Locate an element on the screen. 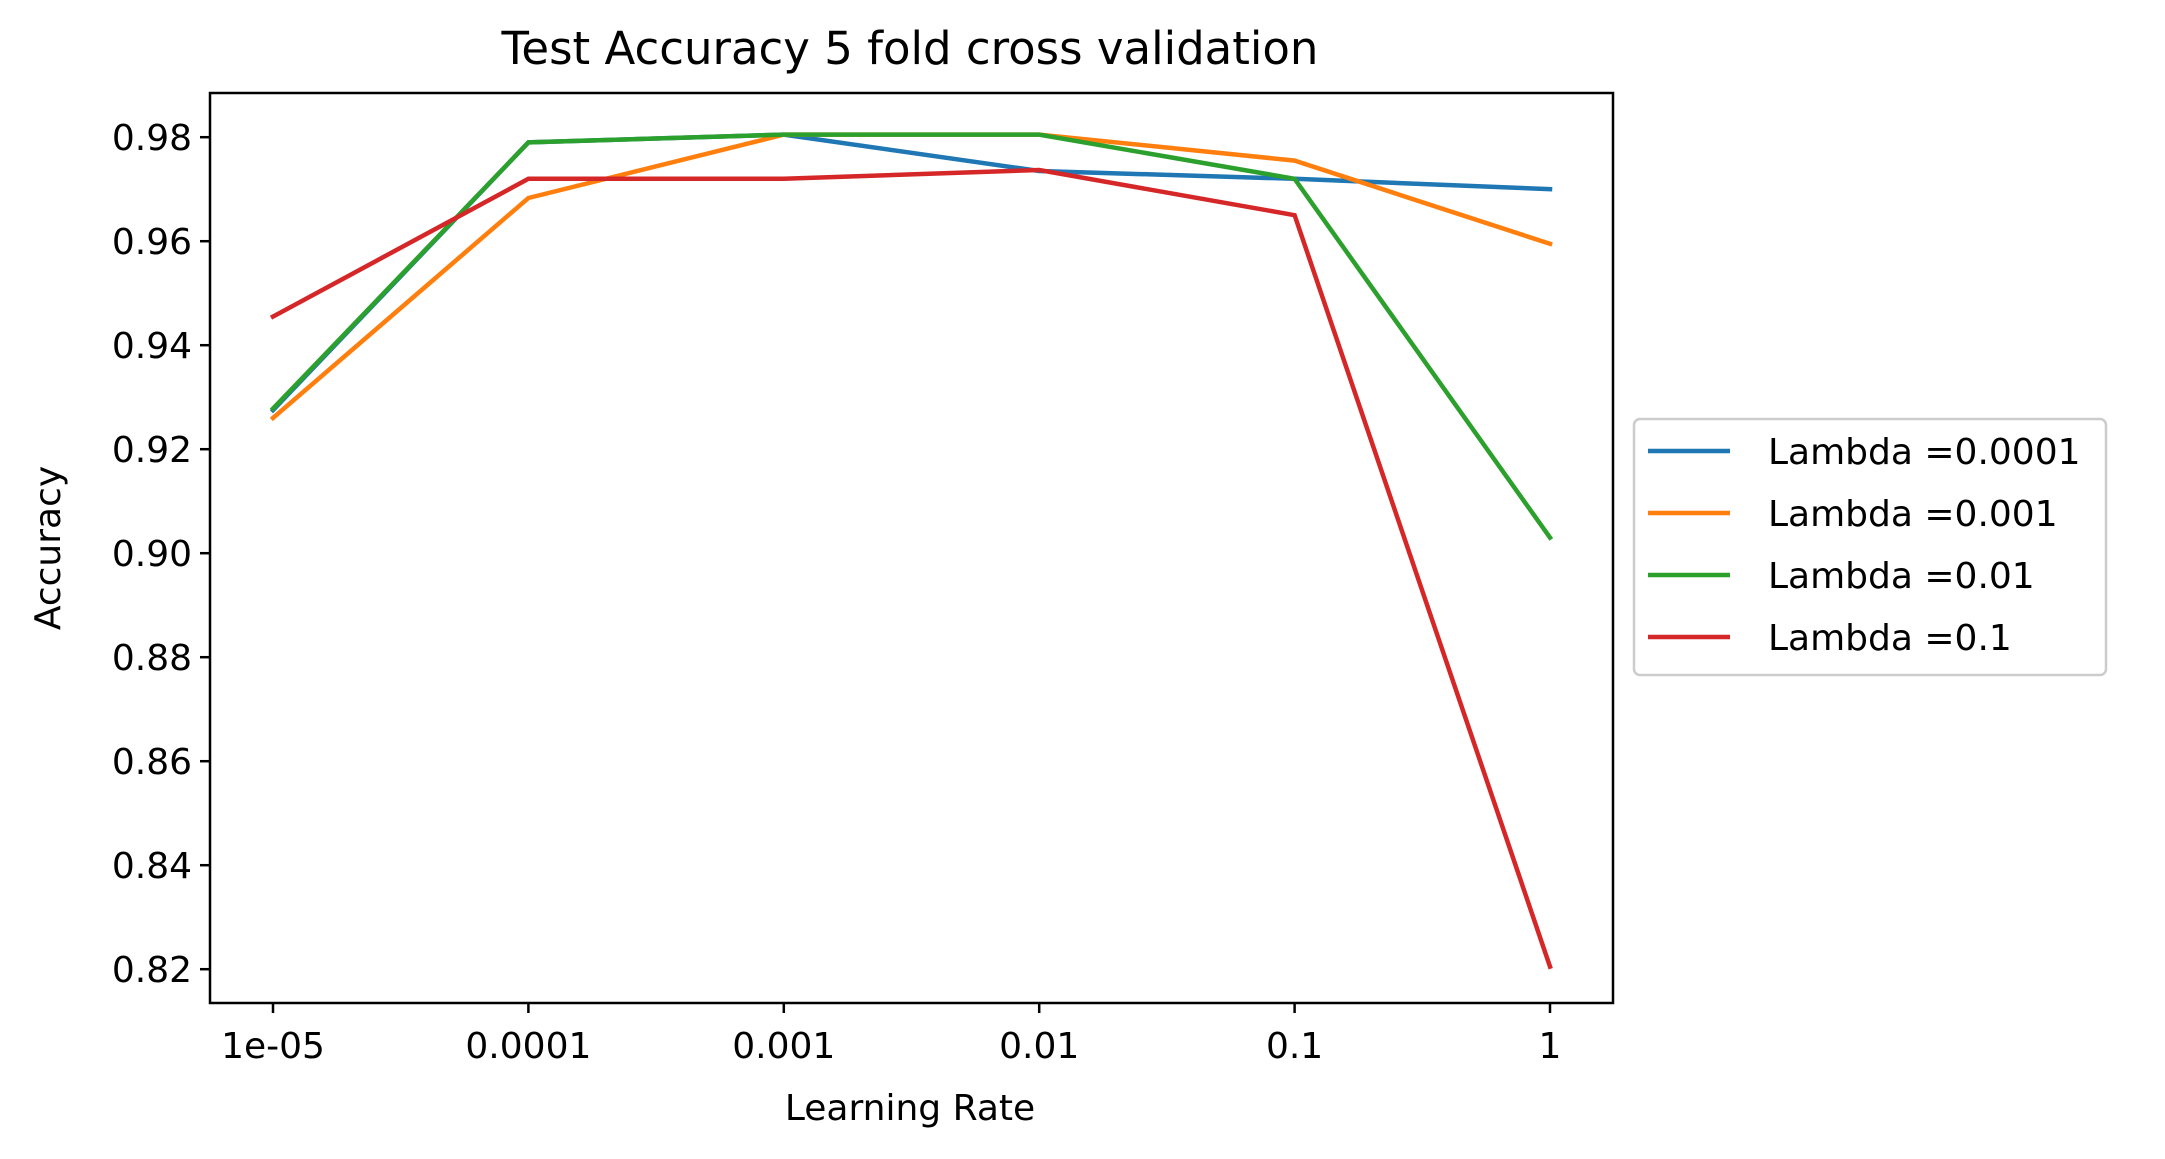 The width and height of the screenshot is (2165, 1159). legend-label: Lambda =0.001 is located at coordinates (1913, 514).